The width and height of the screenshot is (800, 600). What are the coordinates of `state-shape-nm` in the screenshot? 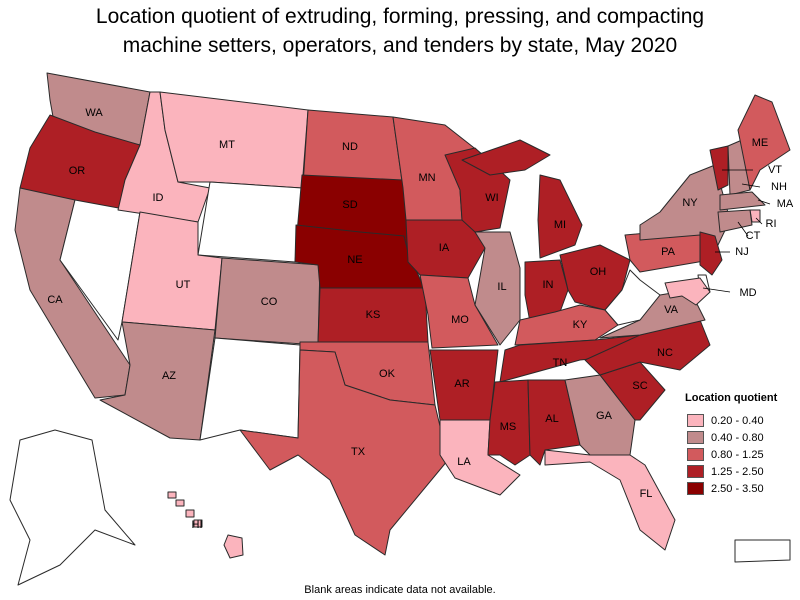 It's located at (250, 389).